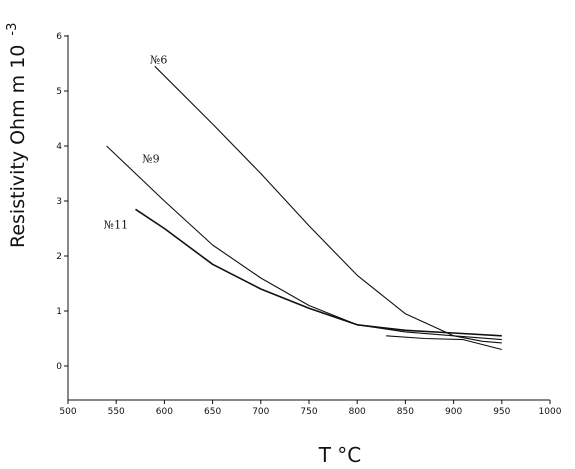 Image resolution: width=575 pixels, height=469 pixels. What do you see at coordinates (308, 412) in the screenshot?
I see `x-tick-label: 750` at bounding box center [308, 412].